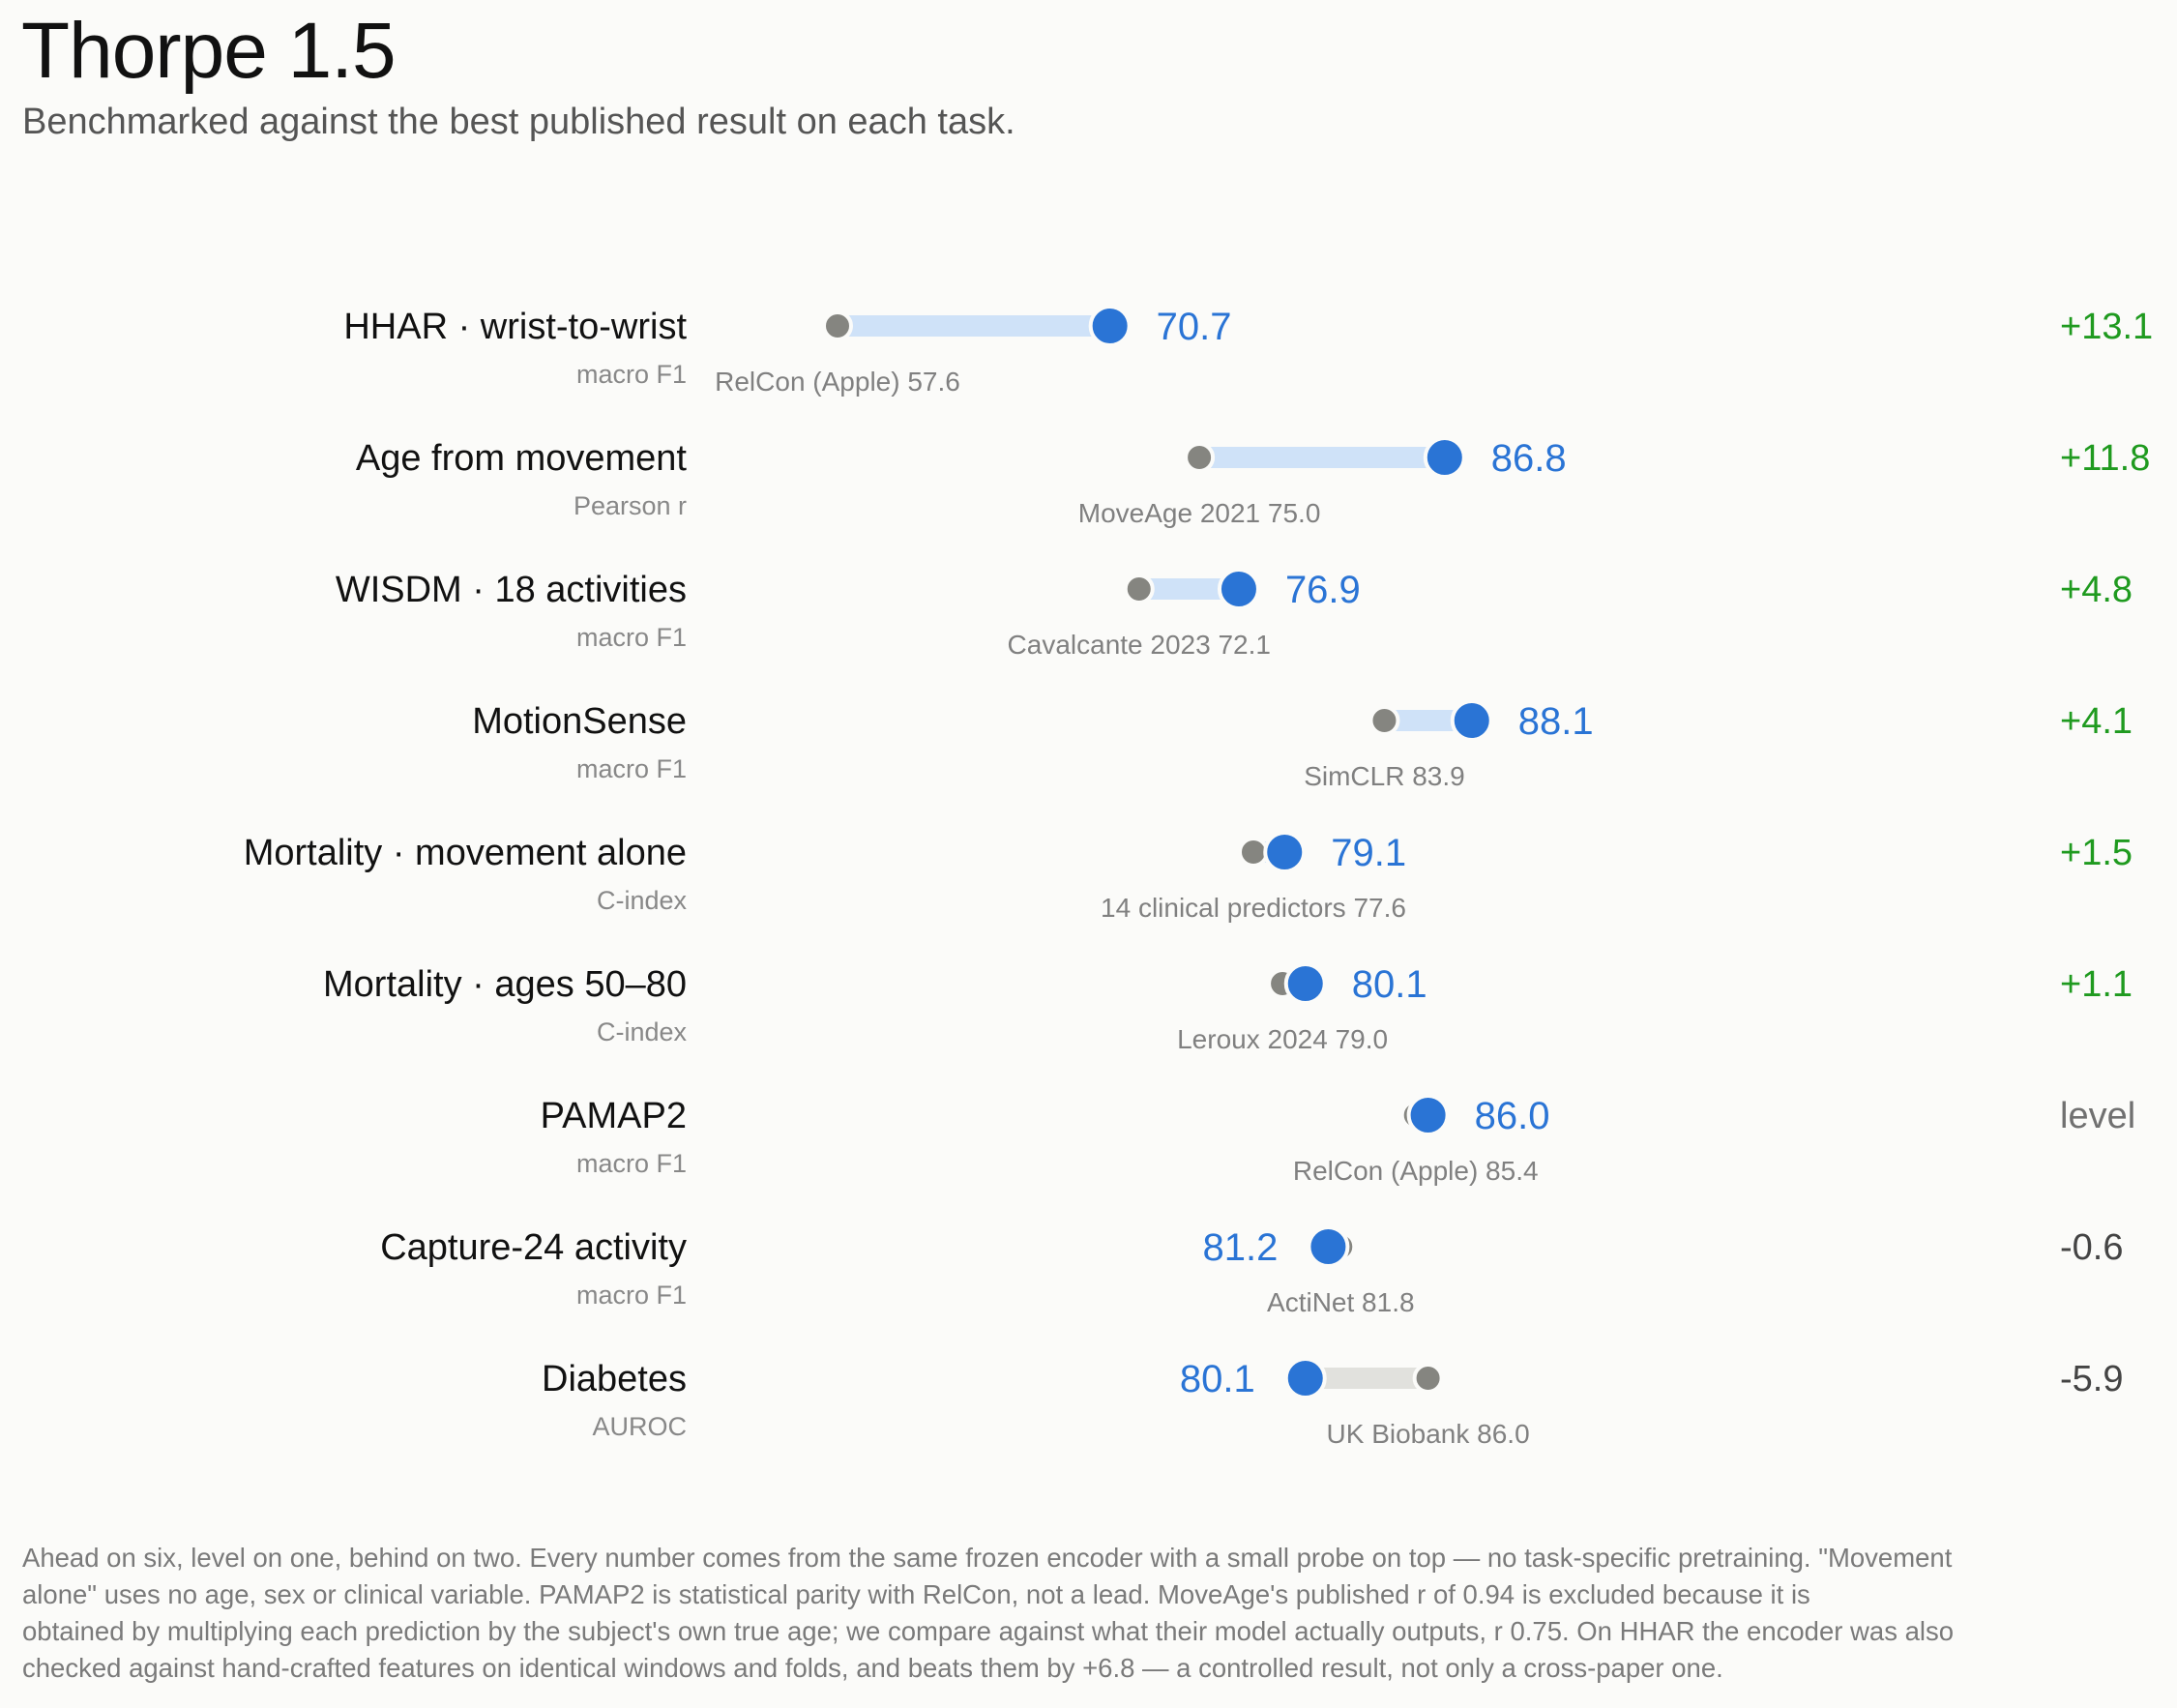  What do you see at coordinates (2096, 721) in the screenshot?
I see `delta-label: +4.1` at bounding box center [2096, 721].